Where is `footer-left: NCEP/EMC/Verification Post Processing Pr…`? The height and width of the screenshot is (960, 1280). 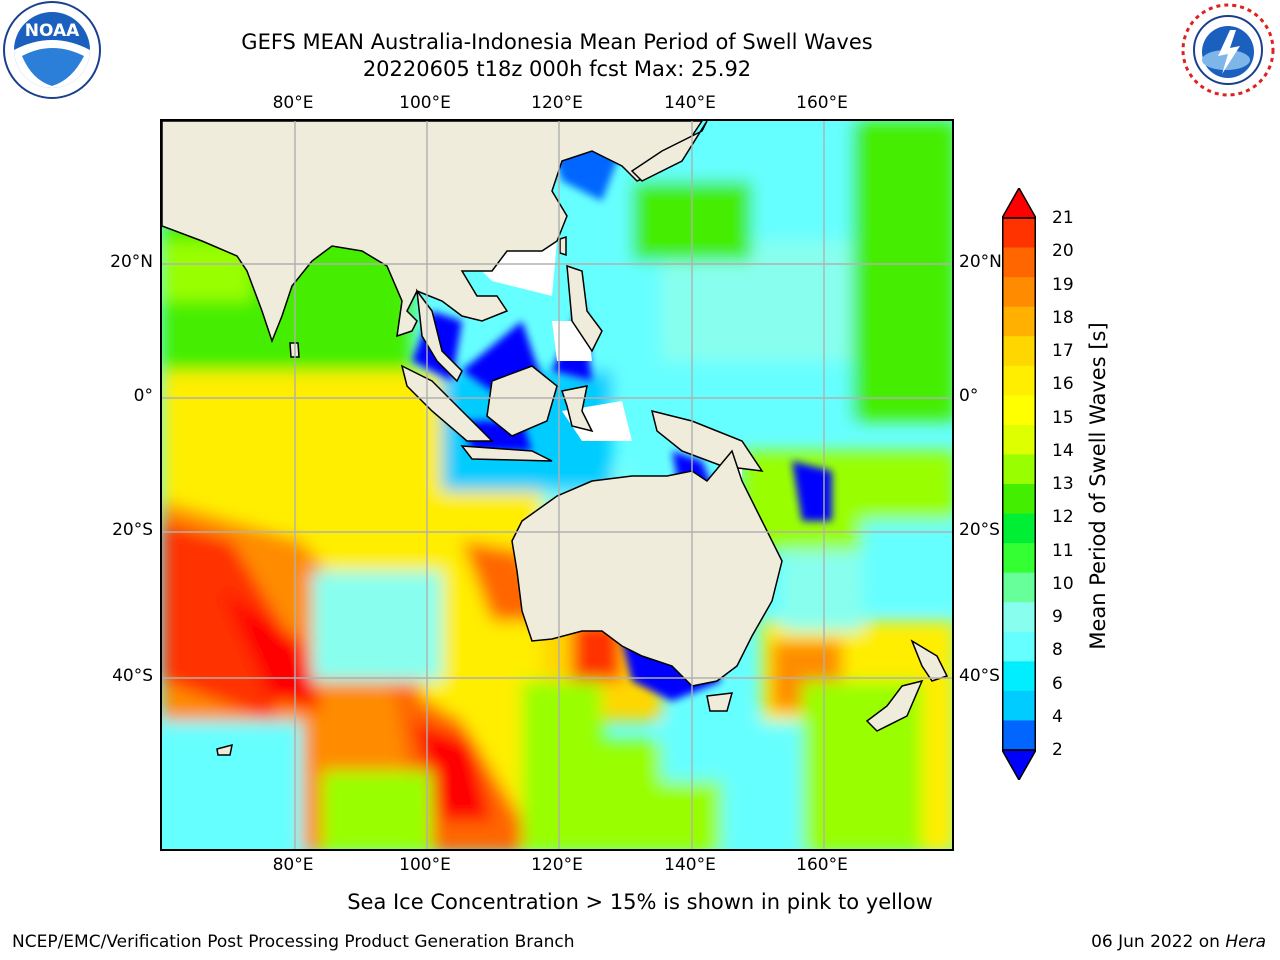 footer-left: NCEP/EMC/Verification Post Processing Pr… is located at coordinates (293, 942).